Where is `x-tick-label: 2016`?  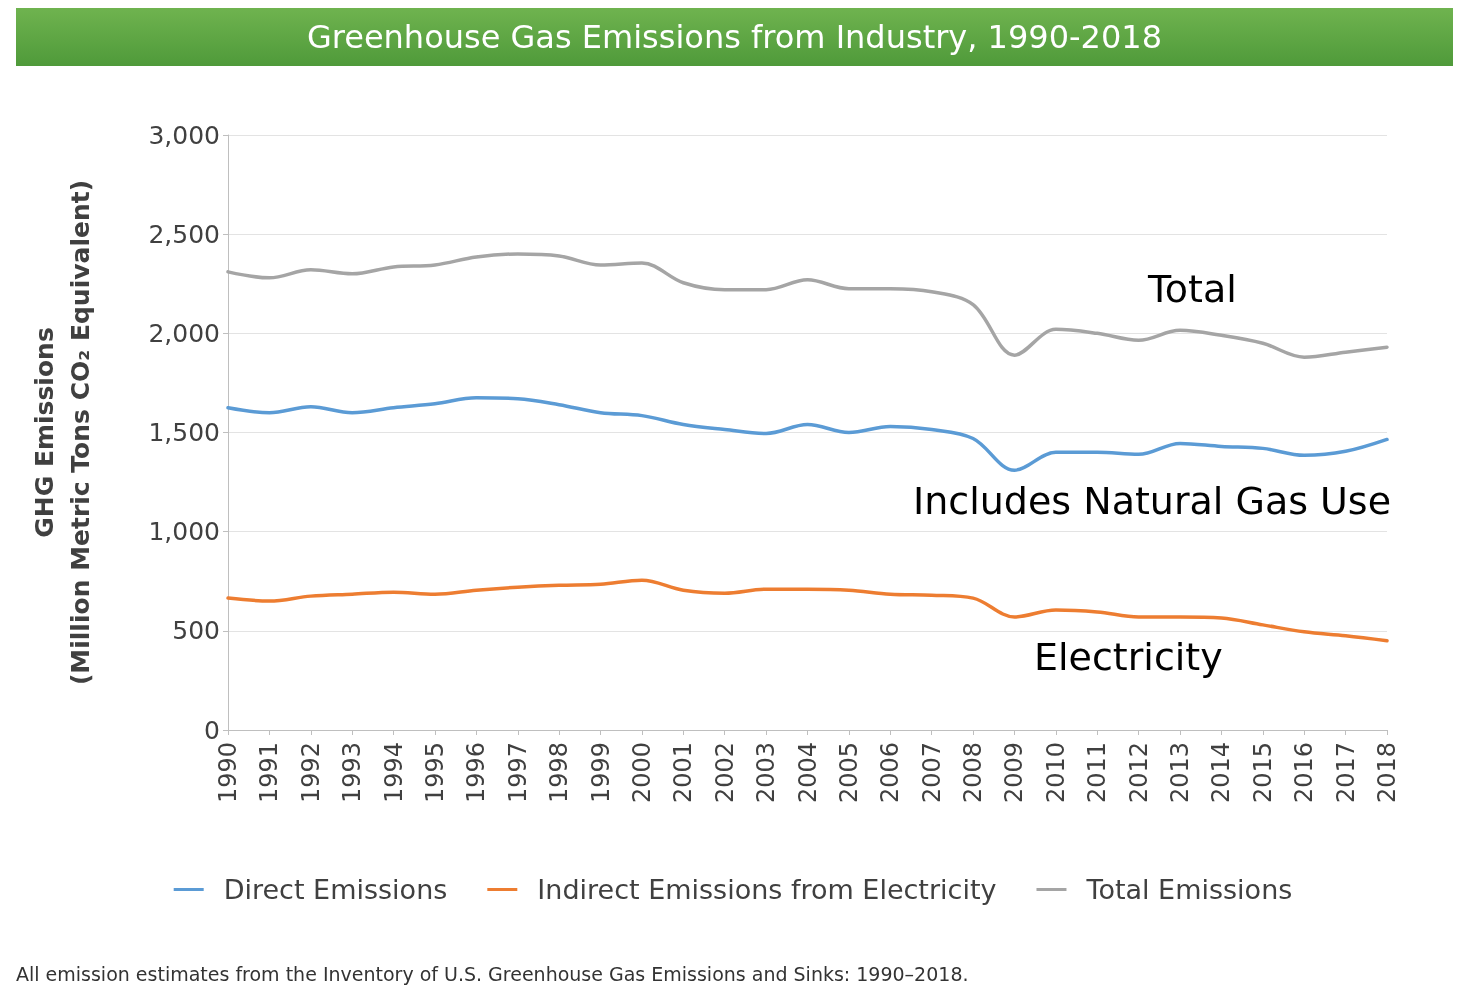
x-tick-label: 2016 is located at coordinates (1304, 773).